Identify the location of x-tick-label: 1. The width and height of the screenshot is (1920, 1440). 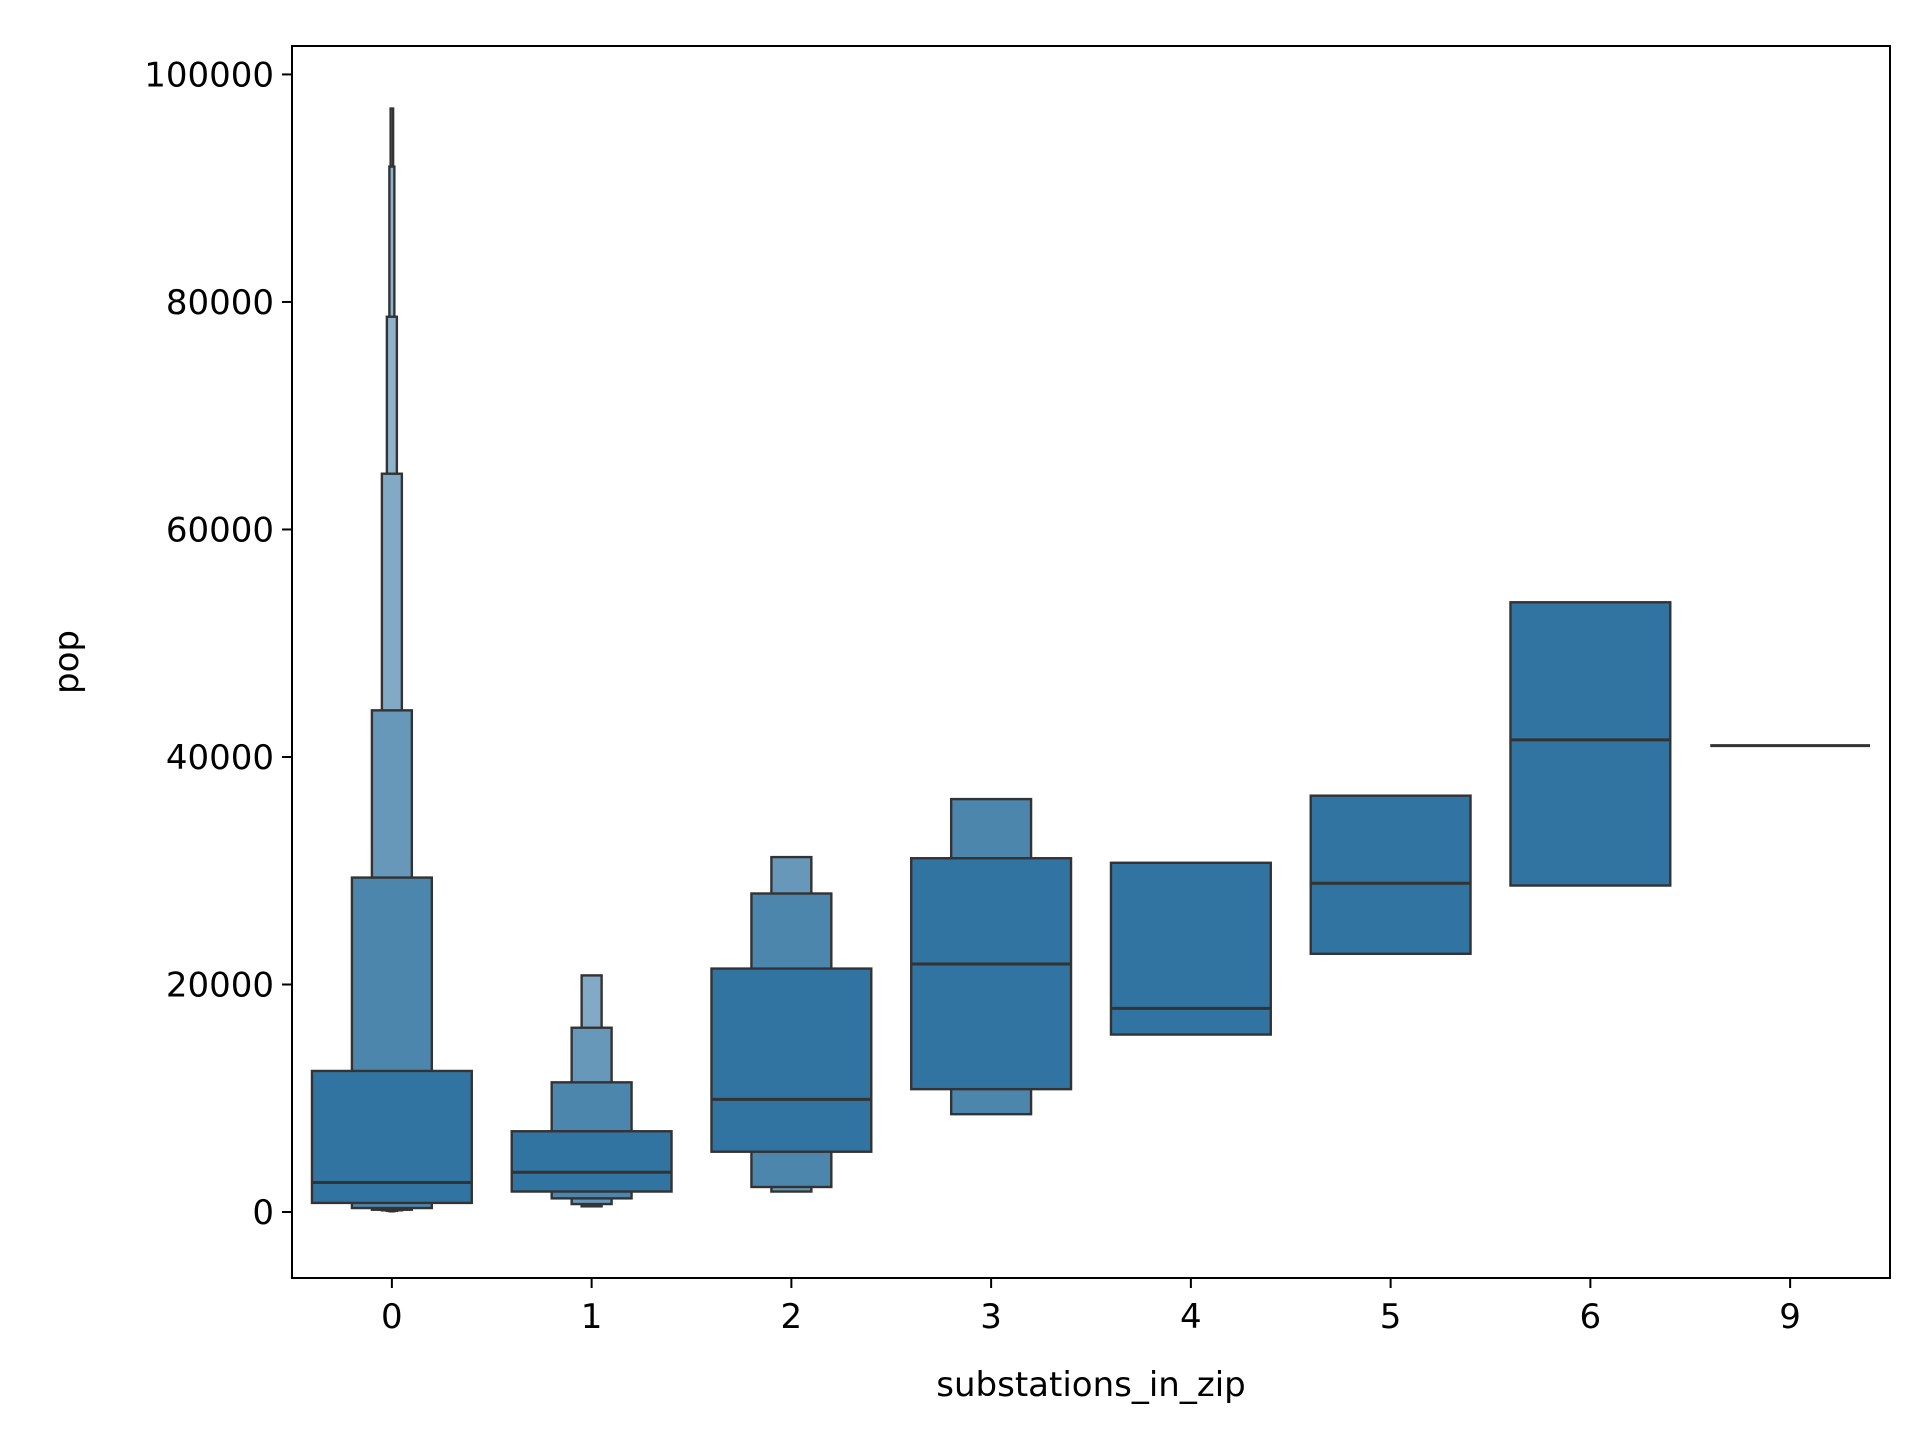
(592, 1317).